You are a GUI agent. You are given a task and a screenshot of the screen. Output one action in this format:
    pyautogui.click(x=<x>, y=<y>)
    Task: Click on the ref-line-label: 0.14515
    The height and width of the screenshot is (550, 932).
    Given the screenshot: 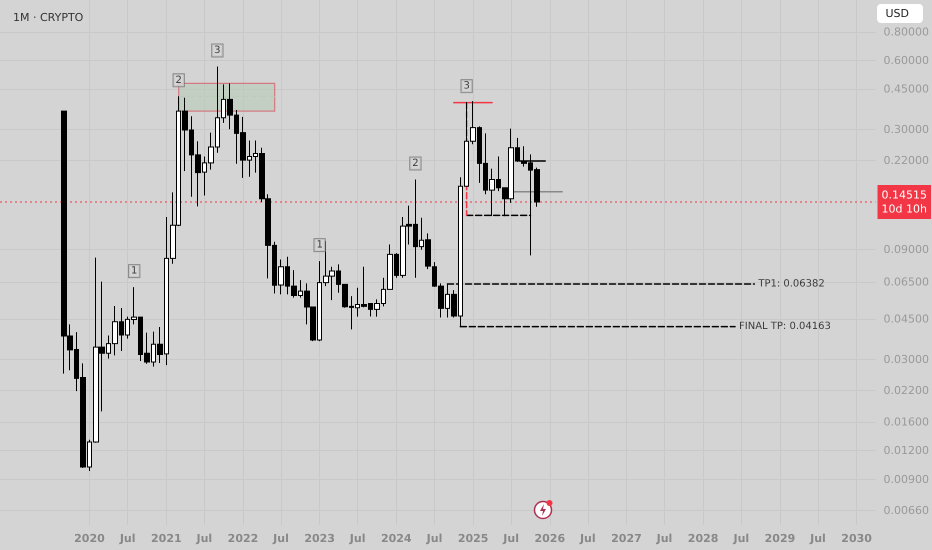 What is the action you would take?
    pyautogui.click(x=905, y=195)
    